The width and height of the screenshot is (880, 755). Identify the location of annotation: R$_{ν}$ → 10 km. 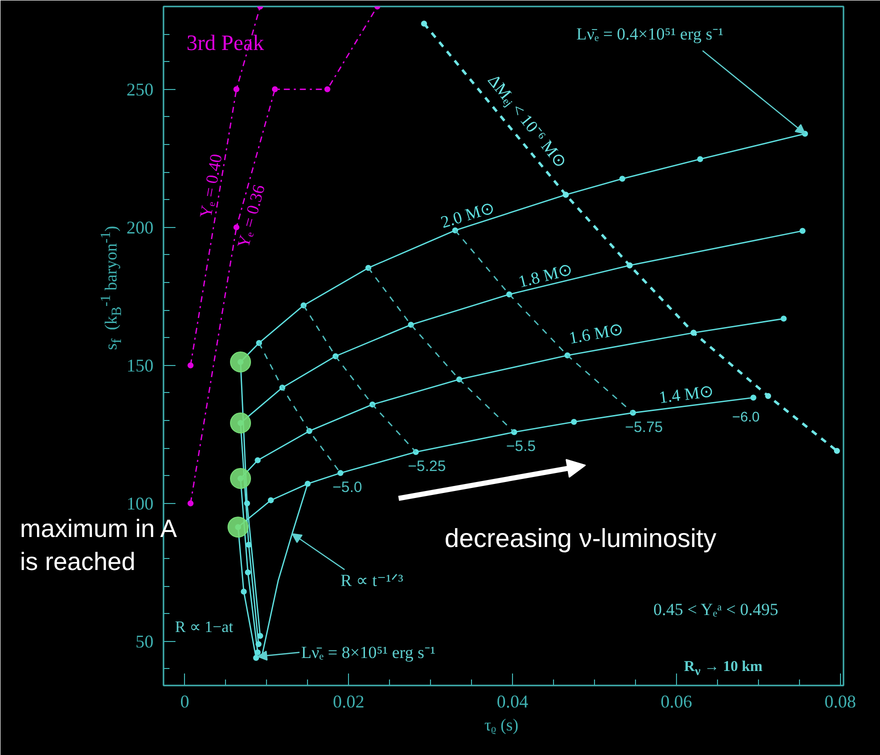
(723, 669).